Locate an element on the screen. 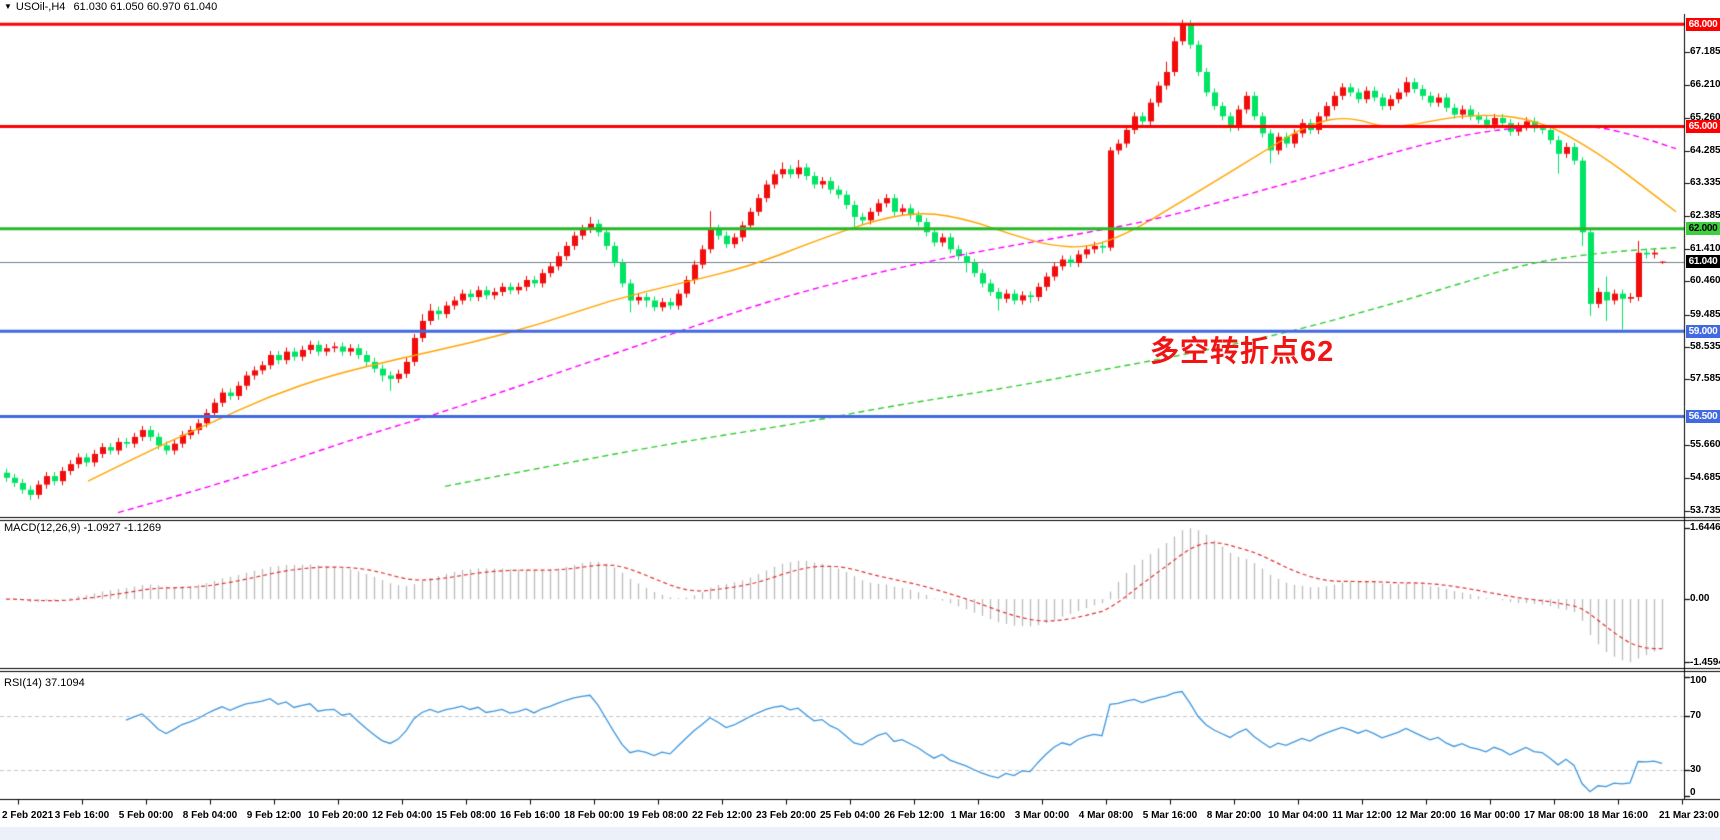 This screenshot has width=1720, height=840. price-tick-label: 61.410 is located at coordinates (1705, 248).